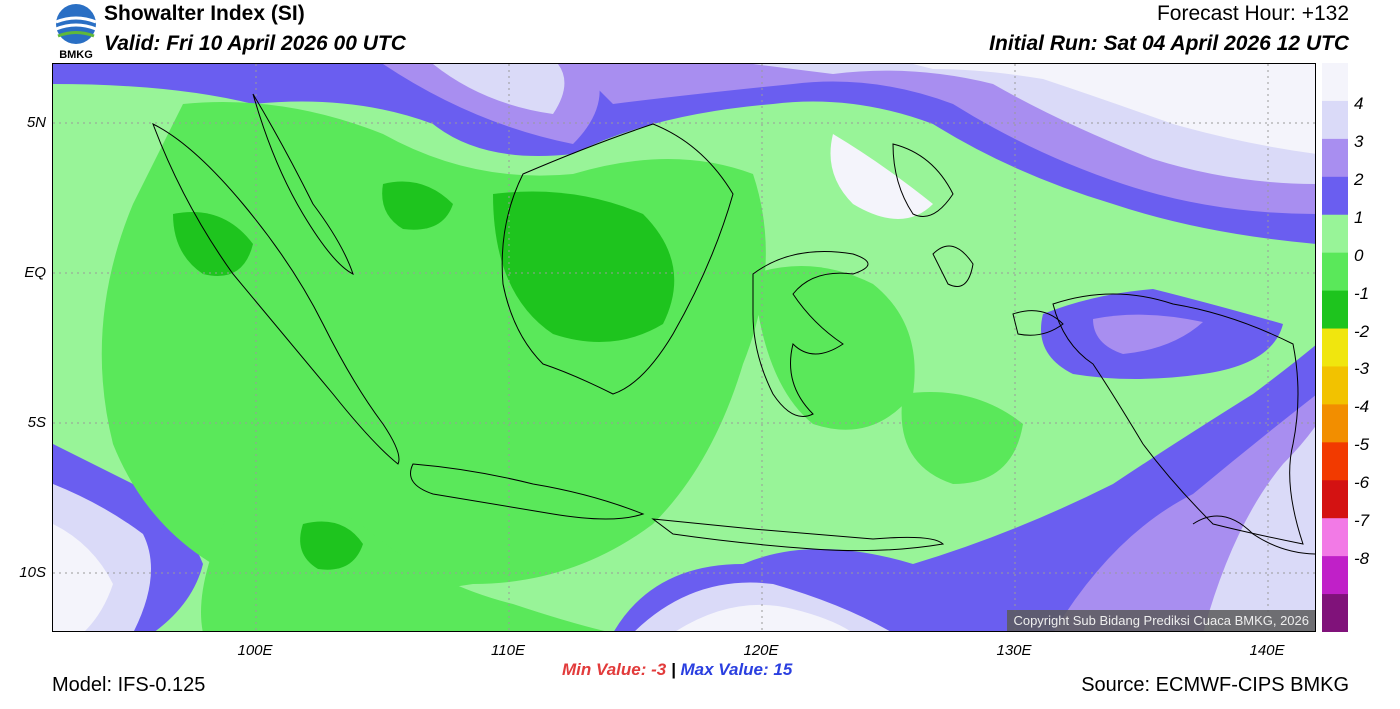 The height and width of the screenshot is (709, 1400). I want to click on min-max-values: Min Value: -3 | Max Value: 15, so click(677, 670).